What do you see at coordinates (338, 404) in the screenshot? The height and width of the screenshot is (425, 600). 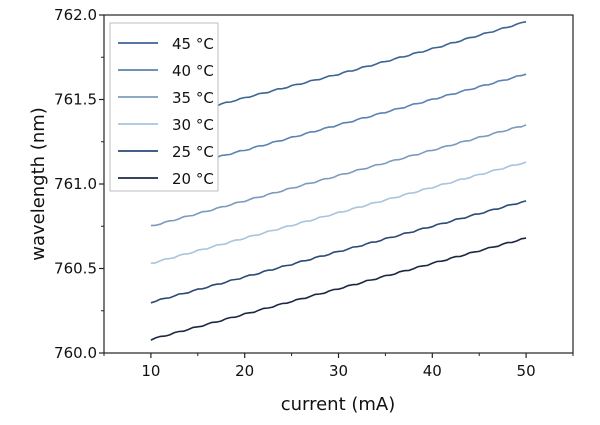 I see `x-axis-label: current (mA)` at bounding box center [338, 404].